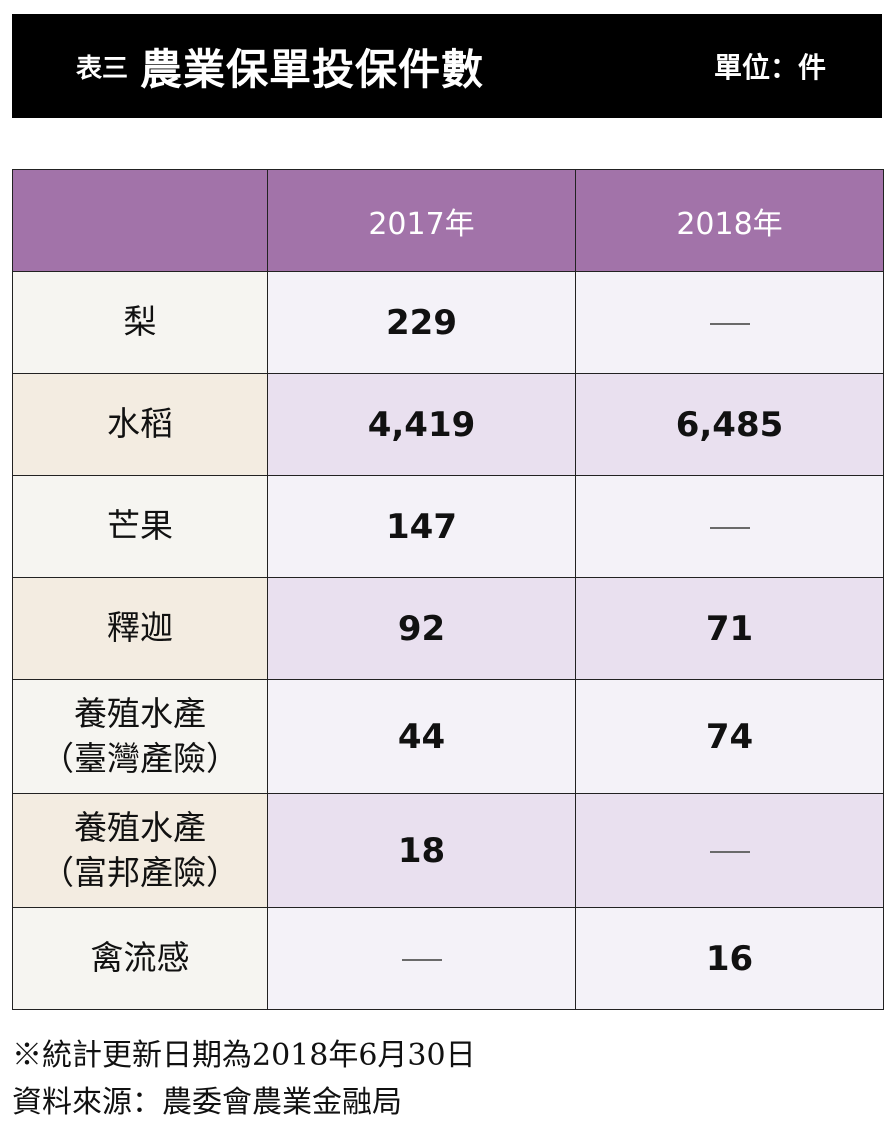  What do you see at coordinates (729, 220) in the screenshot?
I see `column-header-2018: 2018年` at bounding box center [729, 220].